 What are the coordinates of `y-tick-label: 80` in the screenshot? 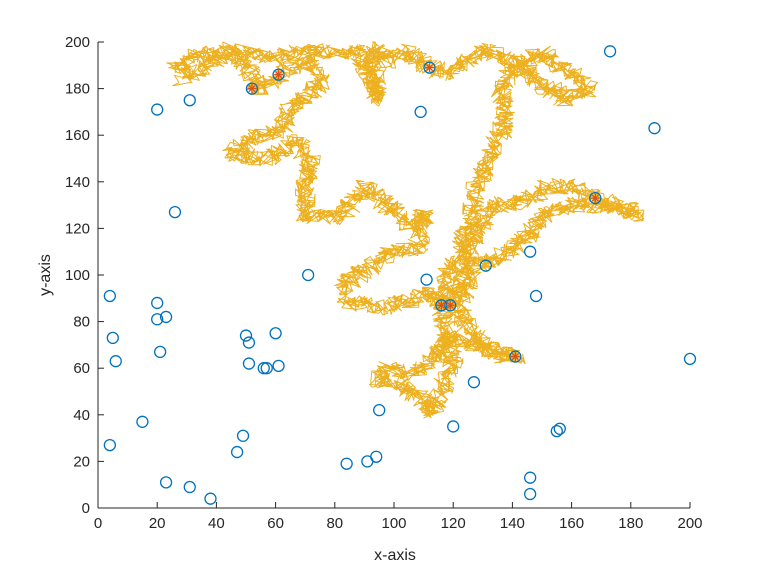 It's located at (81, 322).